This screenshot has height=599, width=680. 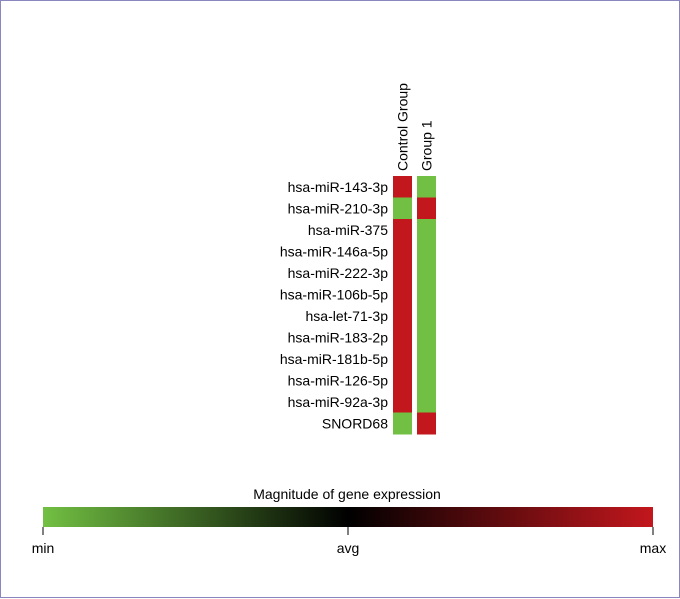 What do you see at coordinates (338, 402) in the screenshot?
I see `row-label: hsa-miR-92a-3p` at bounding box center [338, 402].